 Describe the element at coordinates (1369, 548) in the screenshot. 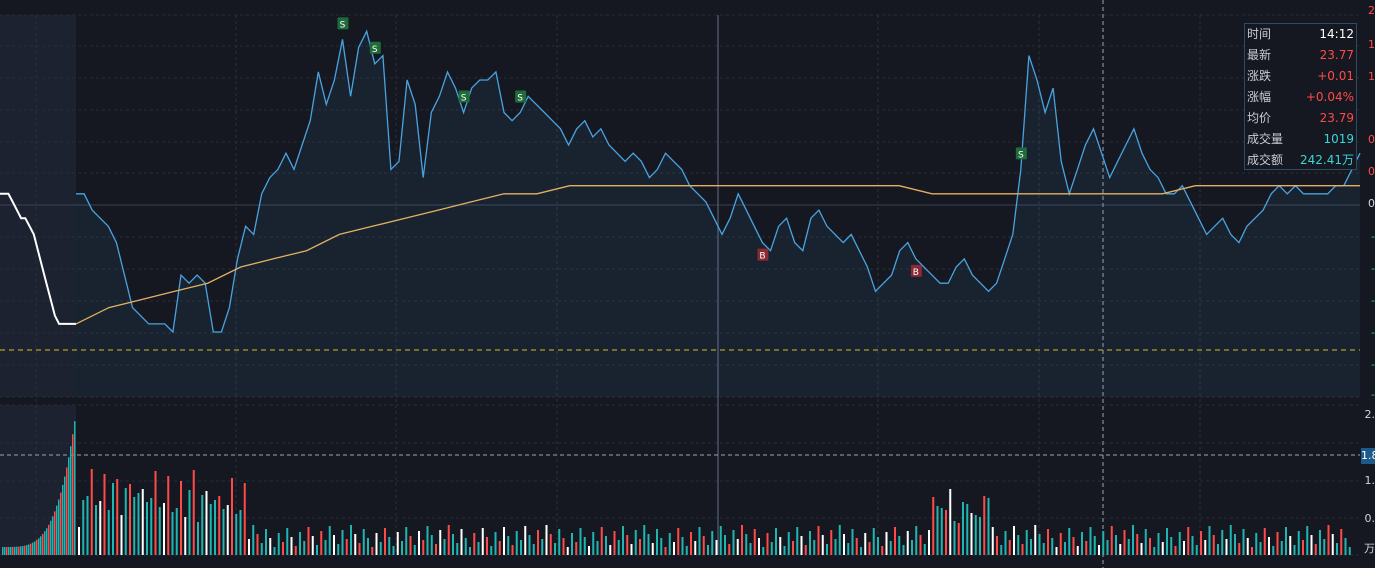

I see `vol-unit: 万` at that location.